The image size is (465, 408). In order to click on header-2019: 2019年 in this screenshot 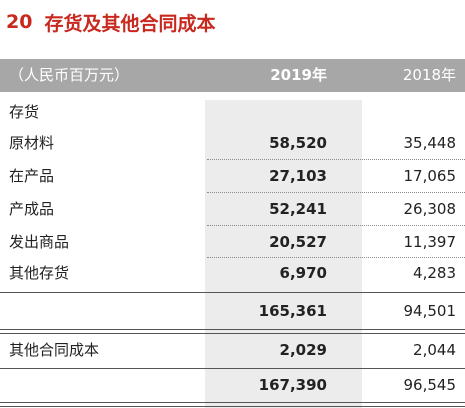, I will do `click(298, 75)`.